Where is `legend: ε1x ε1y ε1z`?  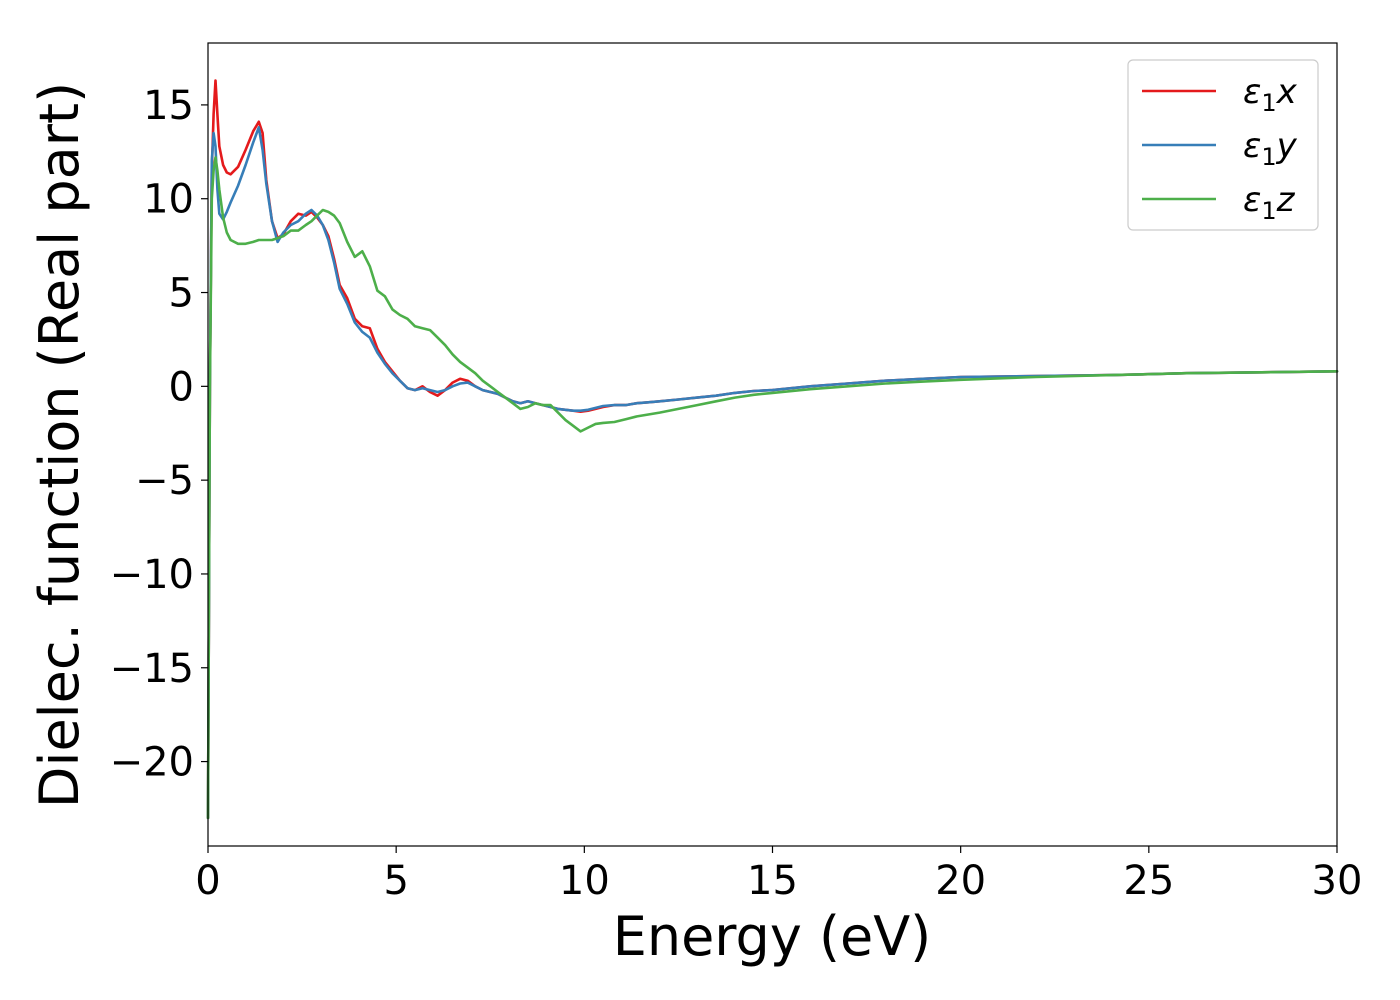
legend: ε1x ε1y ε1z is located at coordinates (1223, 145).